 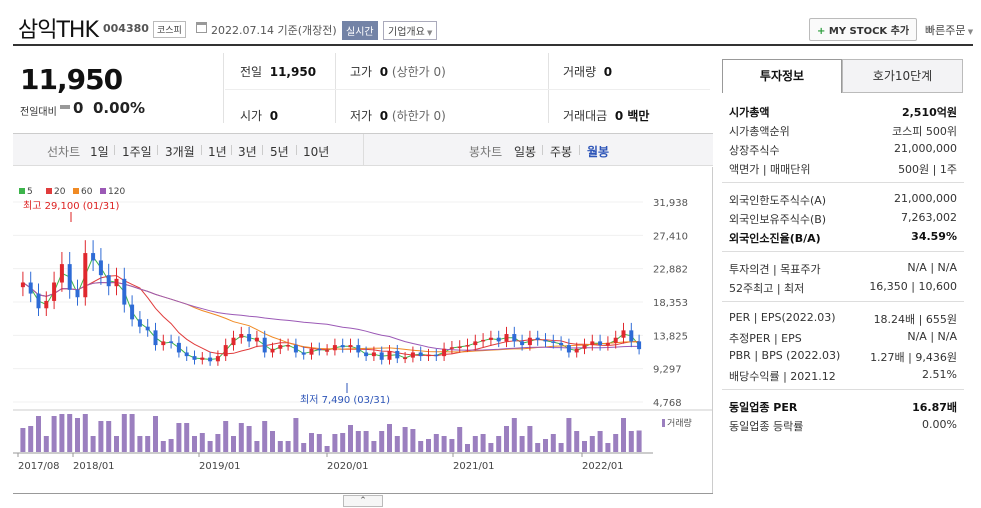 What do you see at coordinates (843, 377) in the screenshot?
I see `info-row: 배당수익률 | 2021.12 2.51%` at bounding box center [843, 377].